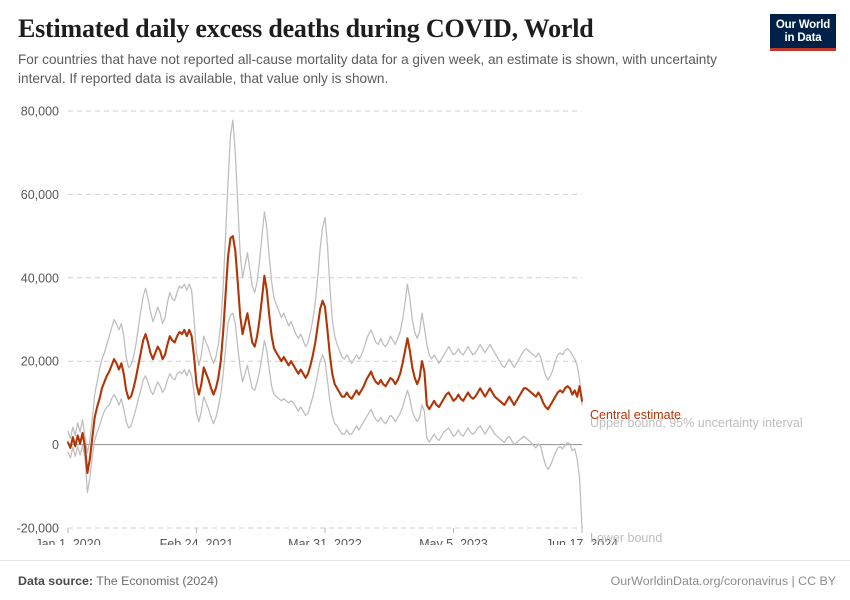  What do you see at coordinates (40, 278) in the screenshot?
I see `y-axis-tick-label: 40,000` at bounding box center [40, 278].